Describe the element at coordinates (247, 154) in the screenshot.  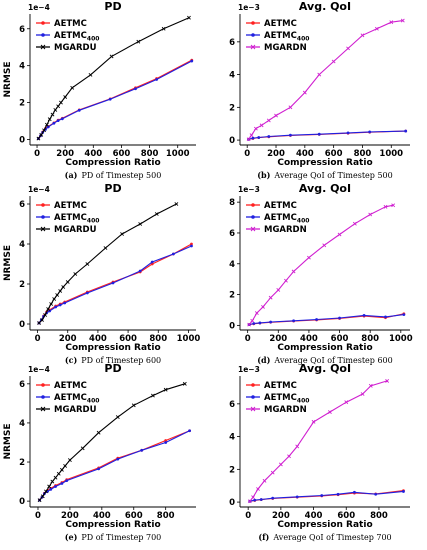
I see `x-tick-label: 0` at that location.